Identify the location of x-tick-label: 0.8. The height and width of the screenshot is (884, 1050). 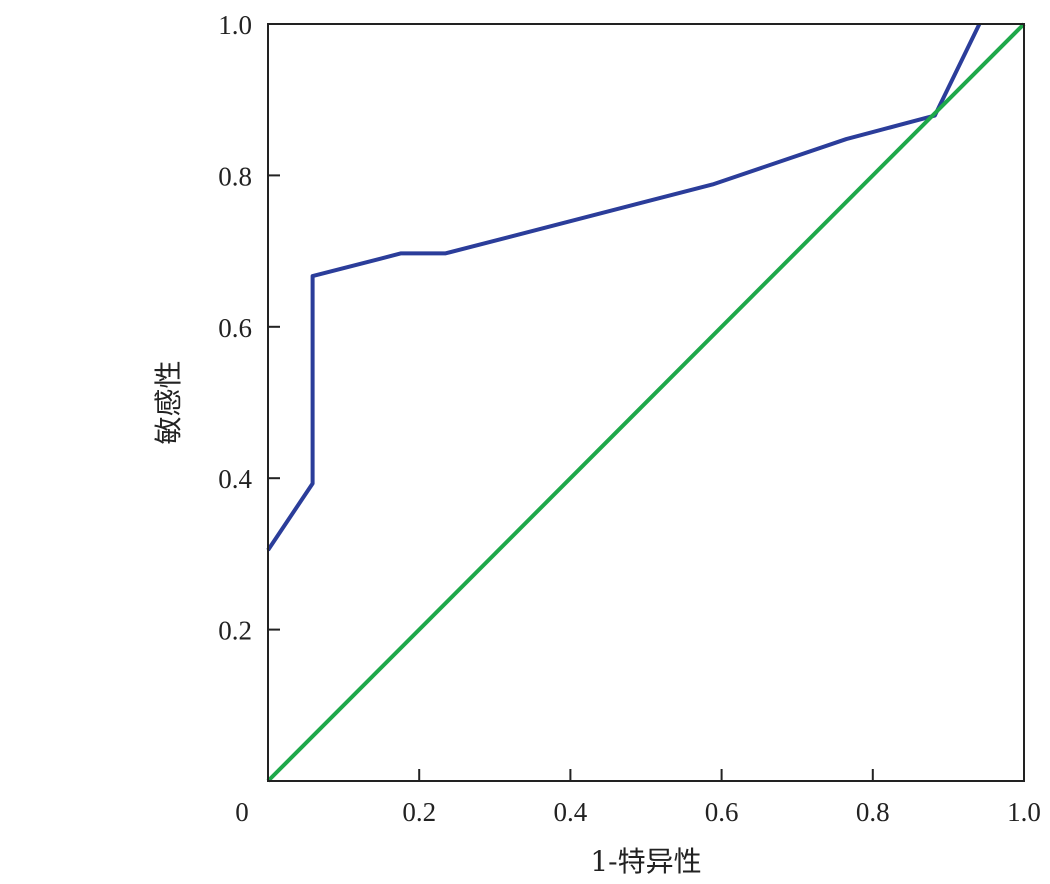
(873, 812).